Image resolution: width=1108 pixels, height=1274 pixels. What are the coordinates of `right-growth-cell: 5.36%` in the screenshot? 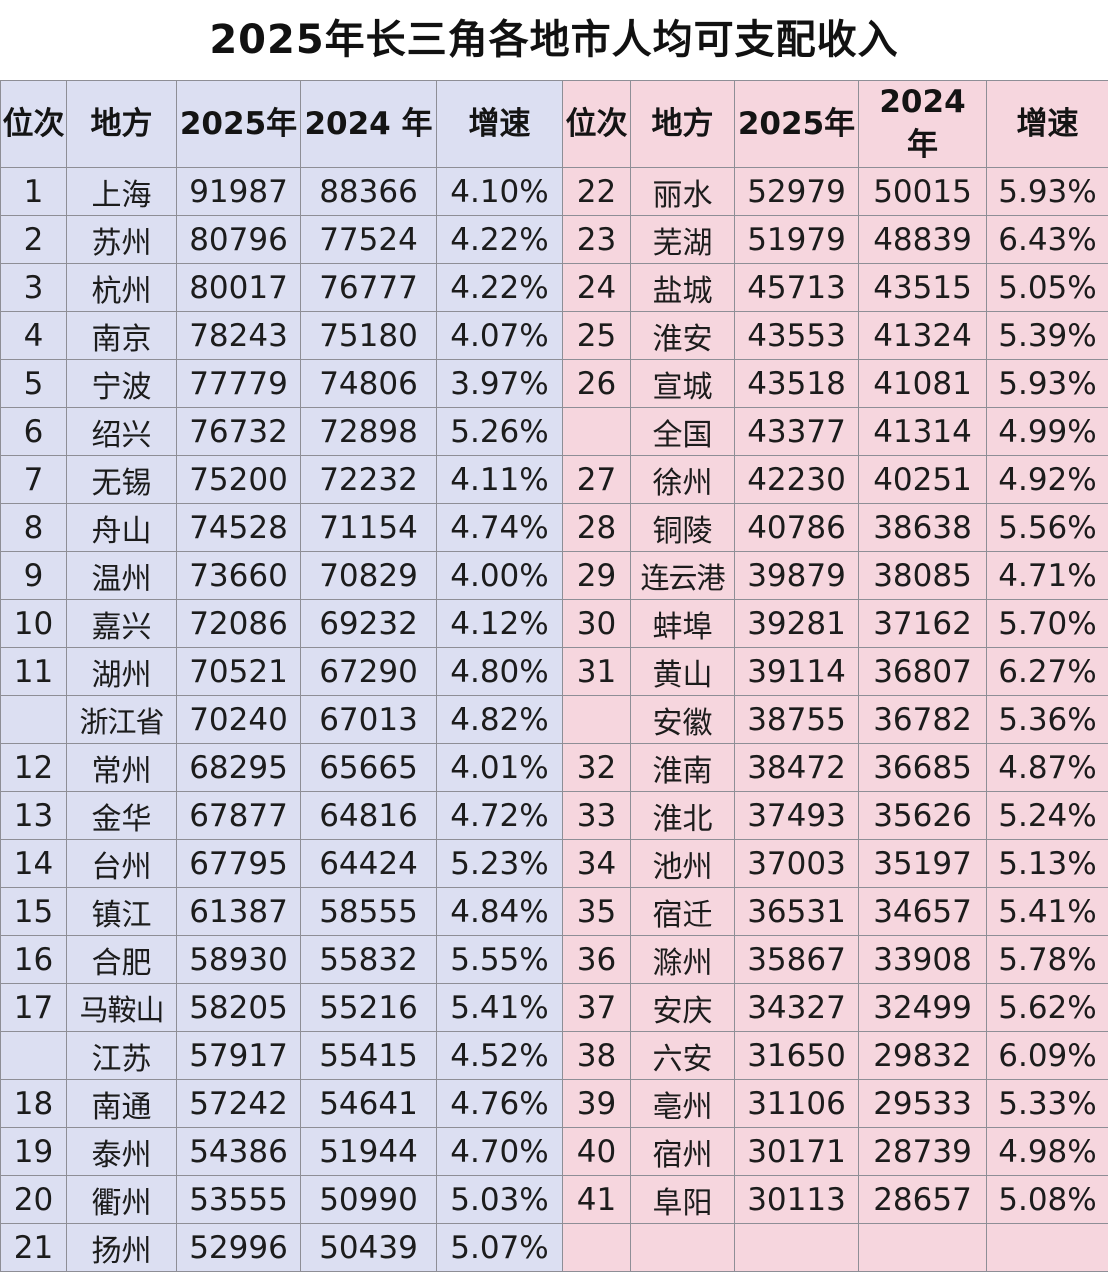 It's located at (1047, 719).